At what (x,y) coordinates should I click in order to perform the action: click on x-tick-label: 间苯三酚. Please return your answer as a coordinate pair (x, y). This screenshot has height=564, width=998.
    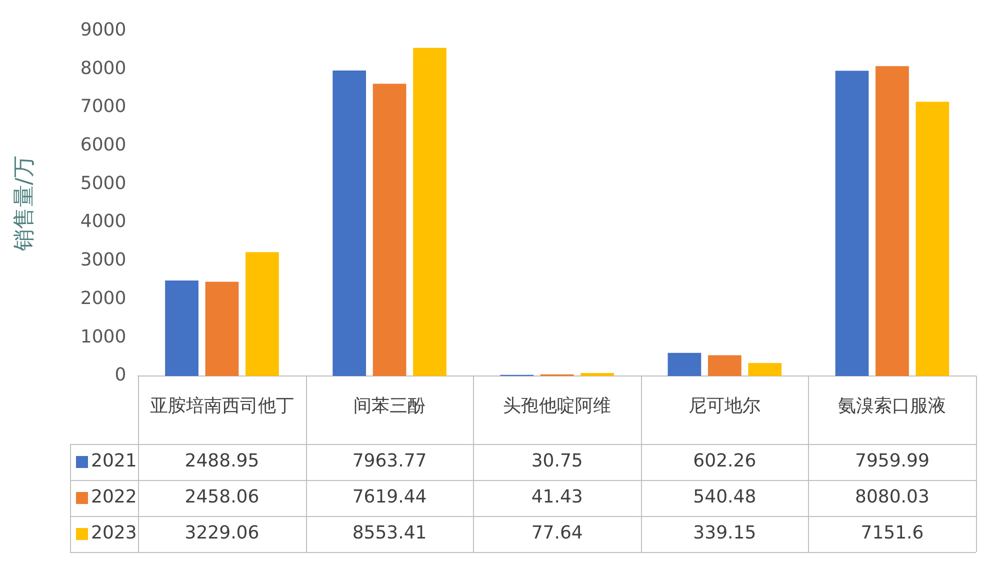
    Looking at the image, I should click on (390, 405).